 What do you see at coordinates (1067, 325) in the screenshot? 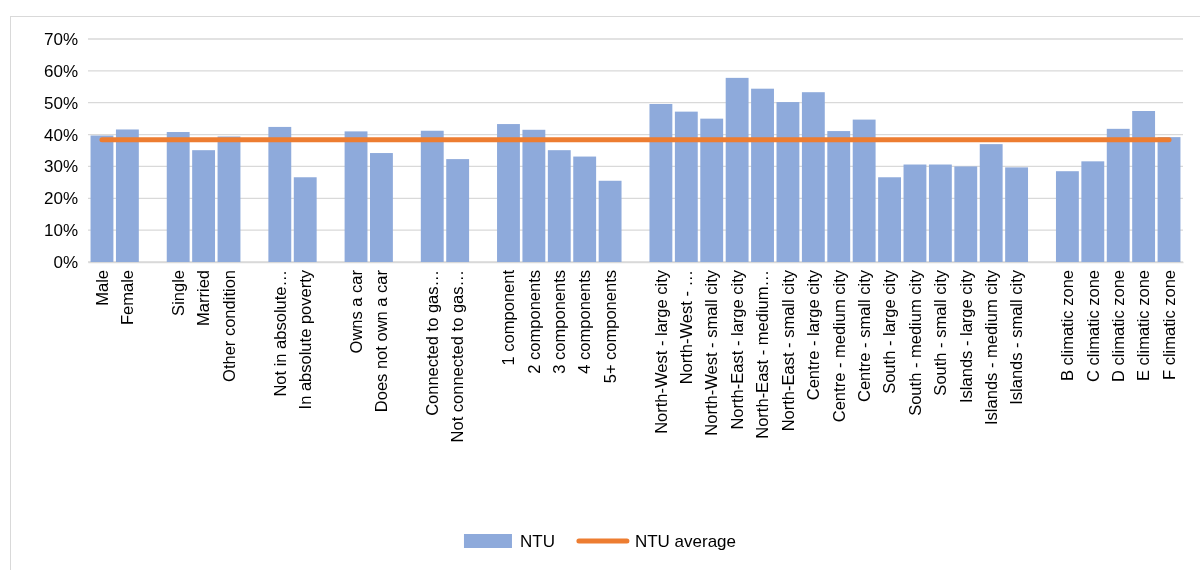
I see `x-tick-label: B climatic zone` at bounding box center [1067, 325].